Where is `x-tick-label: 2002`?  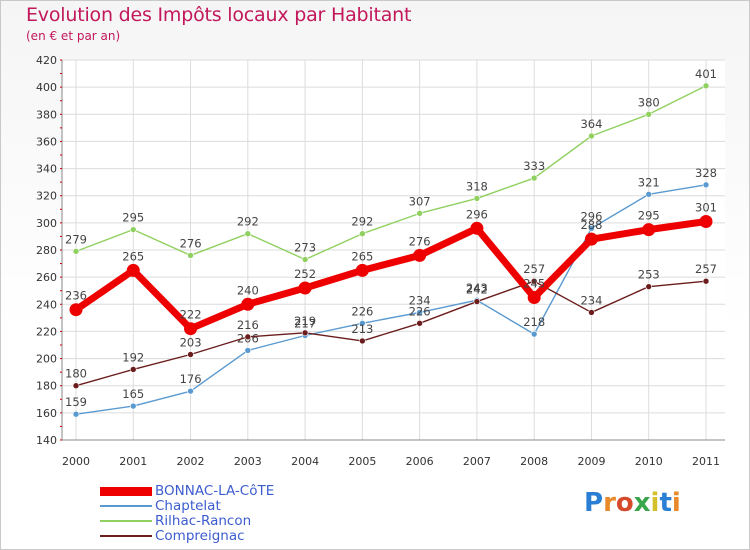 x-tick-label: 2002 is located at coordinates (191, 461).